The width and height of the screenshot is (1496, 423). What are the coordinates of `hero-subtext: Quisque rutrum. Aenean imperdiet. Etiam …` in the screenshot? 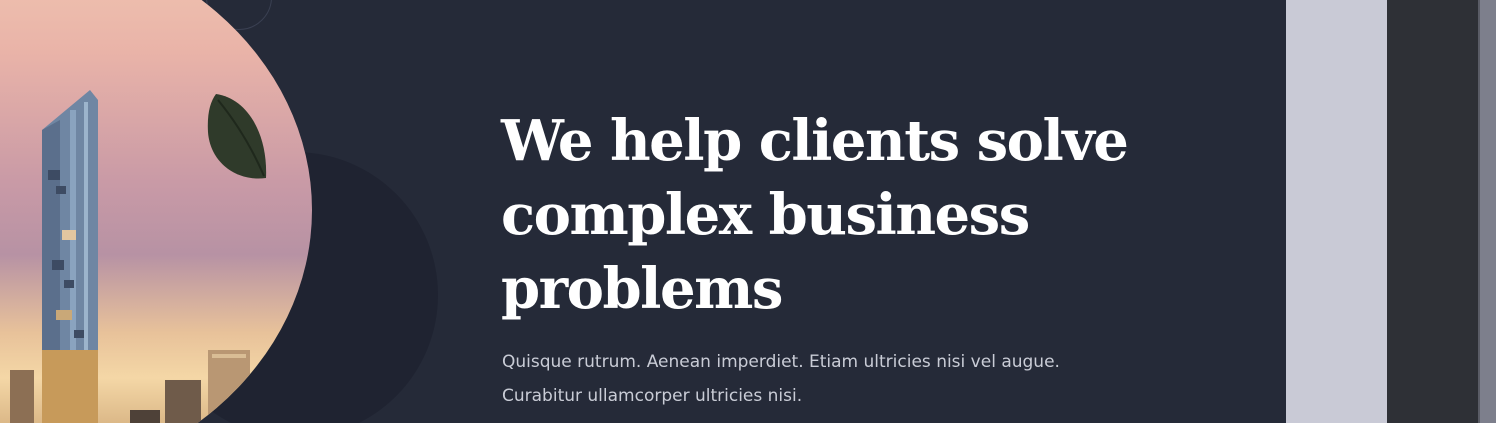 It's located at (781, 379).